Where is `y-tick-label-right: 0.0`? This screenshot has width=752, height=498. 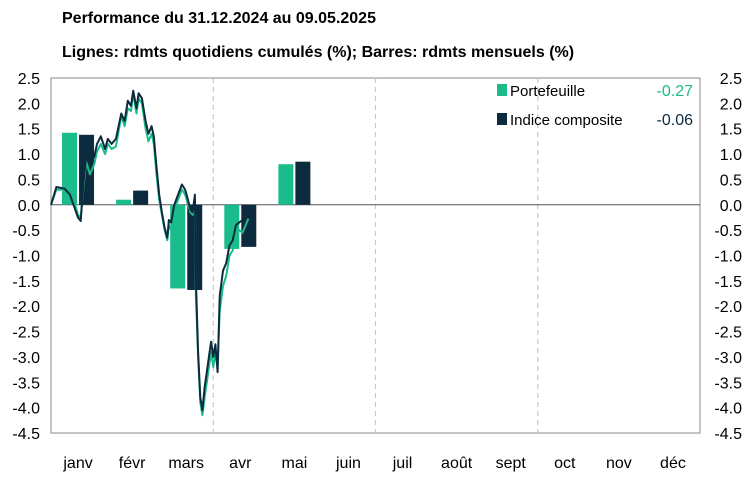 y-tick-label-right: 0.0 is located at coordinates (731, 206).